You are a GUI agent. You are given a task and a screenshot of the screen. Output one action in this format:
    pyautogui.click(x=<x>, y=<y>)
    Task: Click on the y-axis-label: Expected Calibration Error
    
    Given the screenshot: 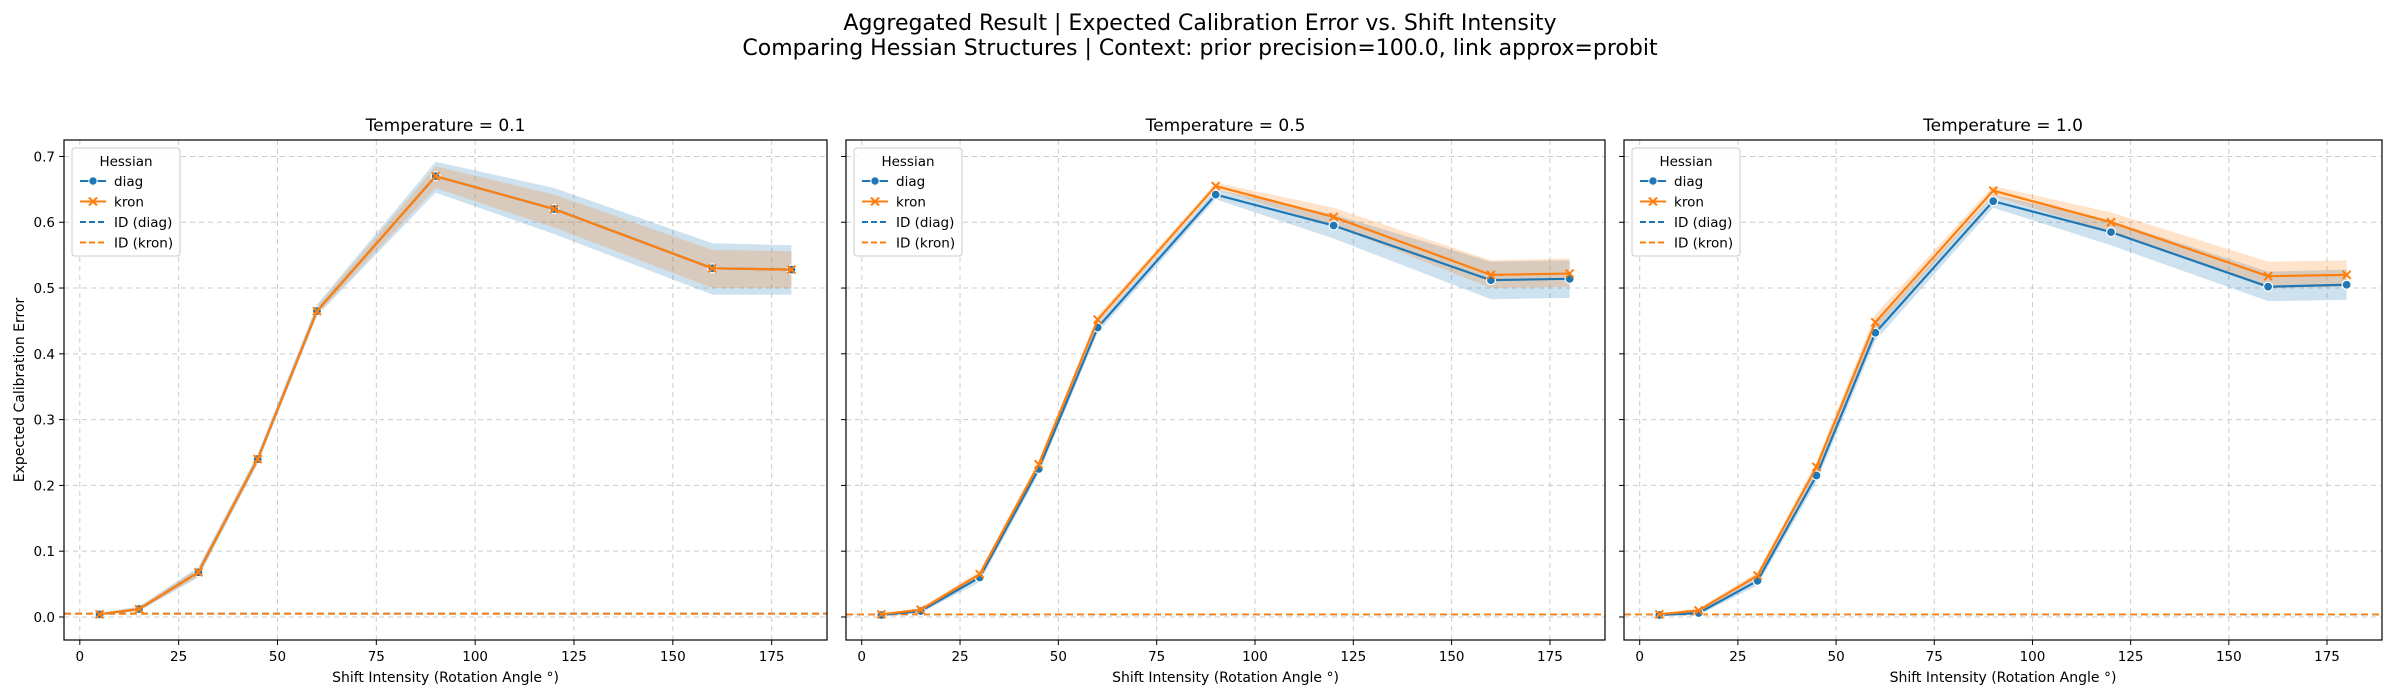 What is the action you would take?
    pyautogui.click(x=20, y=389)
    